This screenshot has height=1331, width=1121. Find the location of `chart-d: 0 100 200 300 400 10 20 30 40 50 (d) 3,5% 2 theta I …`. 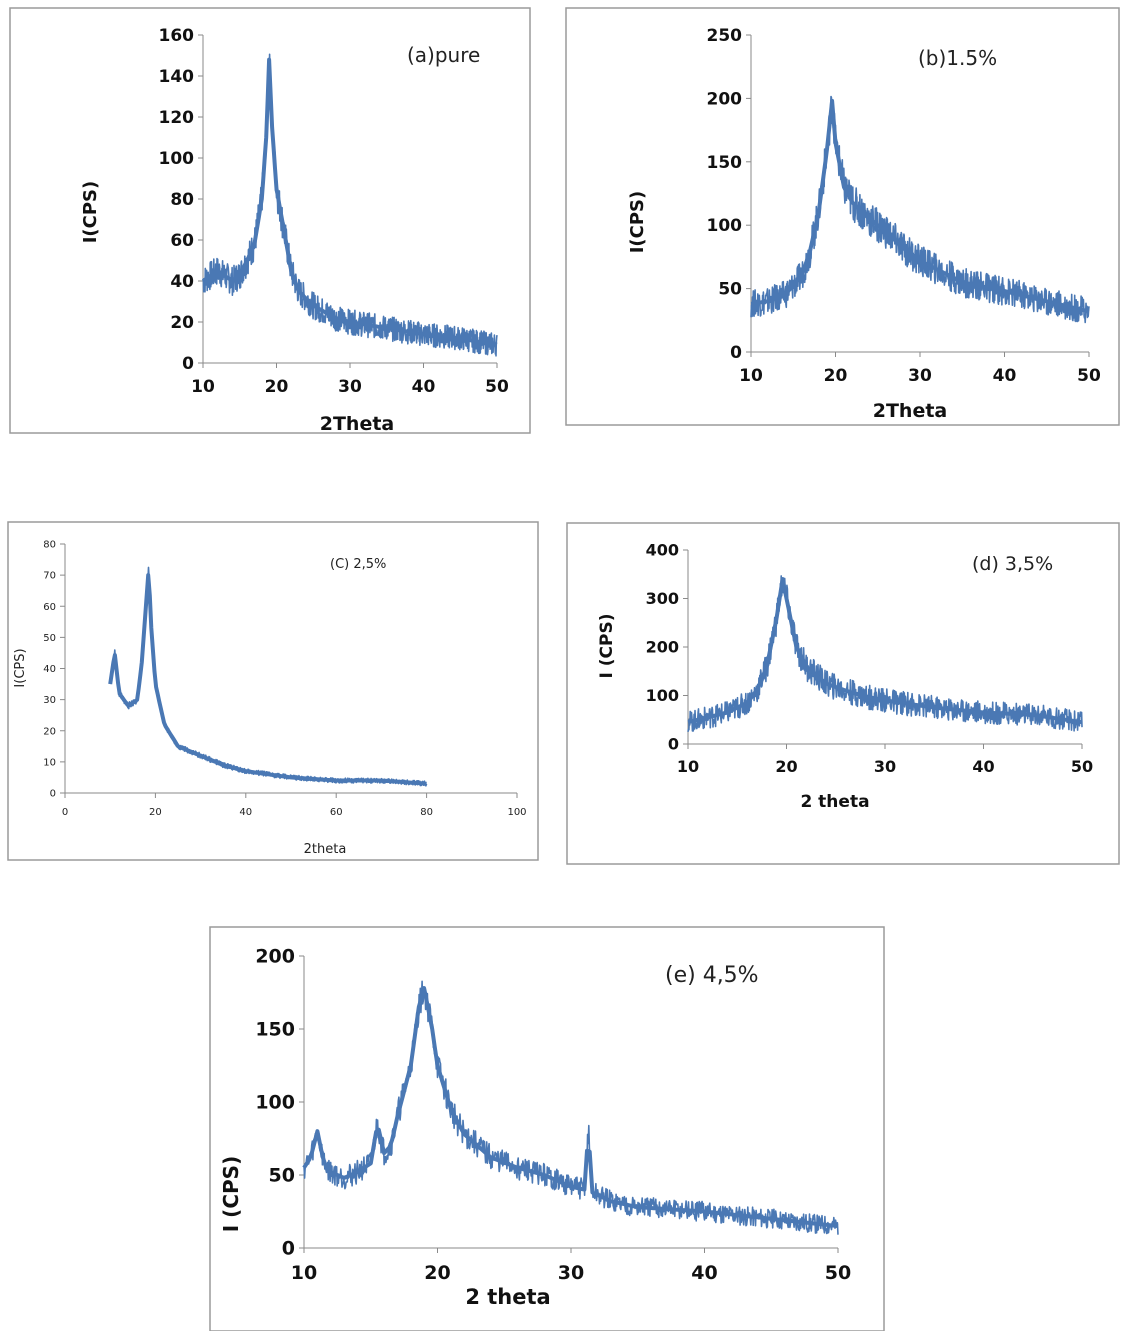

chart-d: 0 100 200 300 400 10 20 30 40 50 (d) 3,5% 2 theta I … is located at coordinates (843, 693).